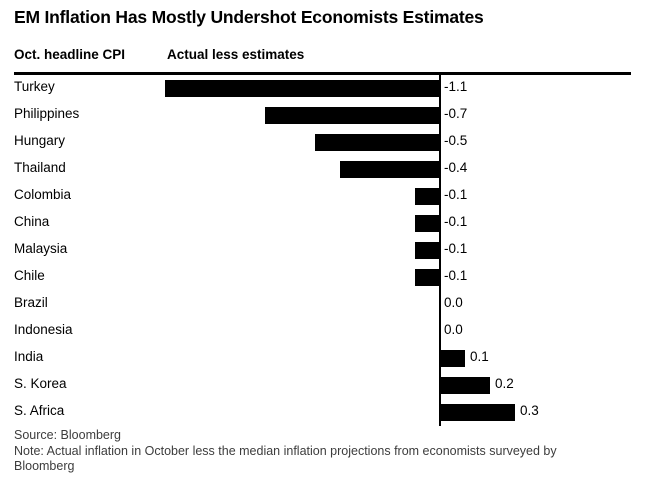 This screenshot has width=645, height=486. What do you see at coordinates (456, 113) in the screenshot?
I see `value-label: -0.7` at bounding box center [456, 113].